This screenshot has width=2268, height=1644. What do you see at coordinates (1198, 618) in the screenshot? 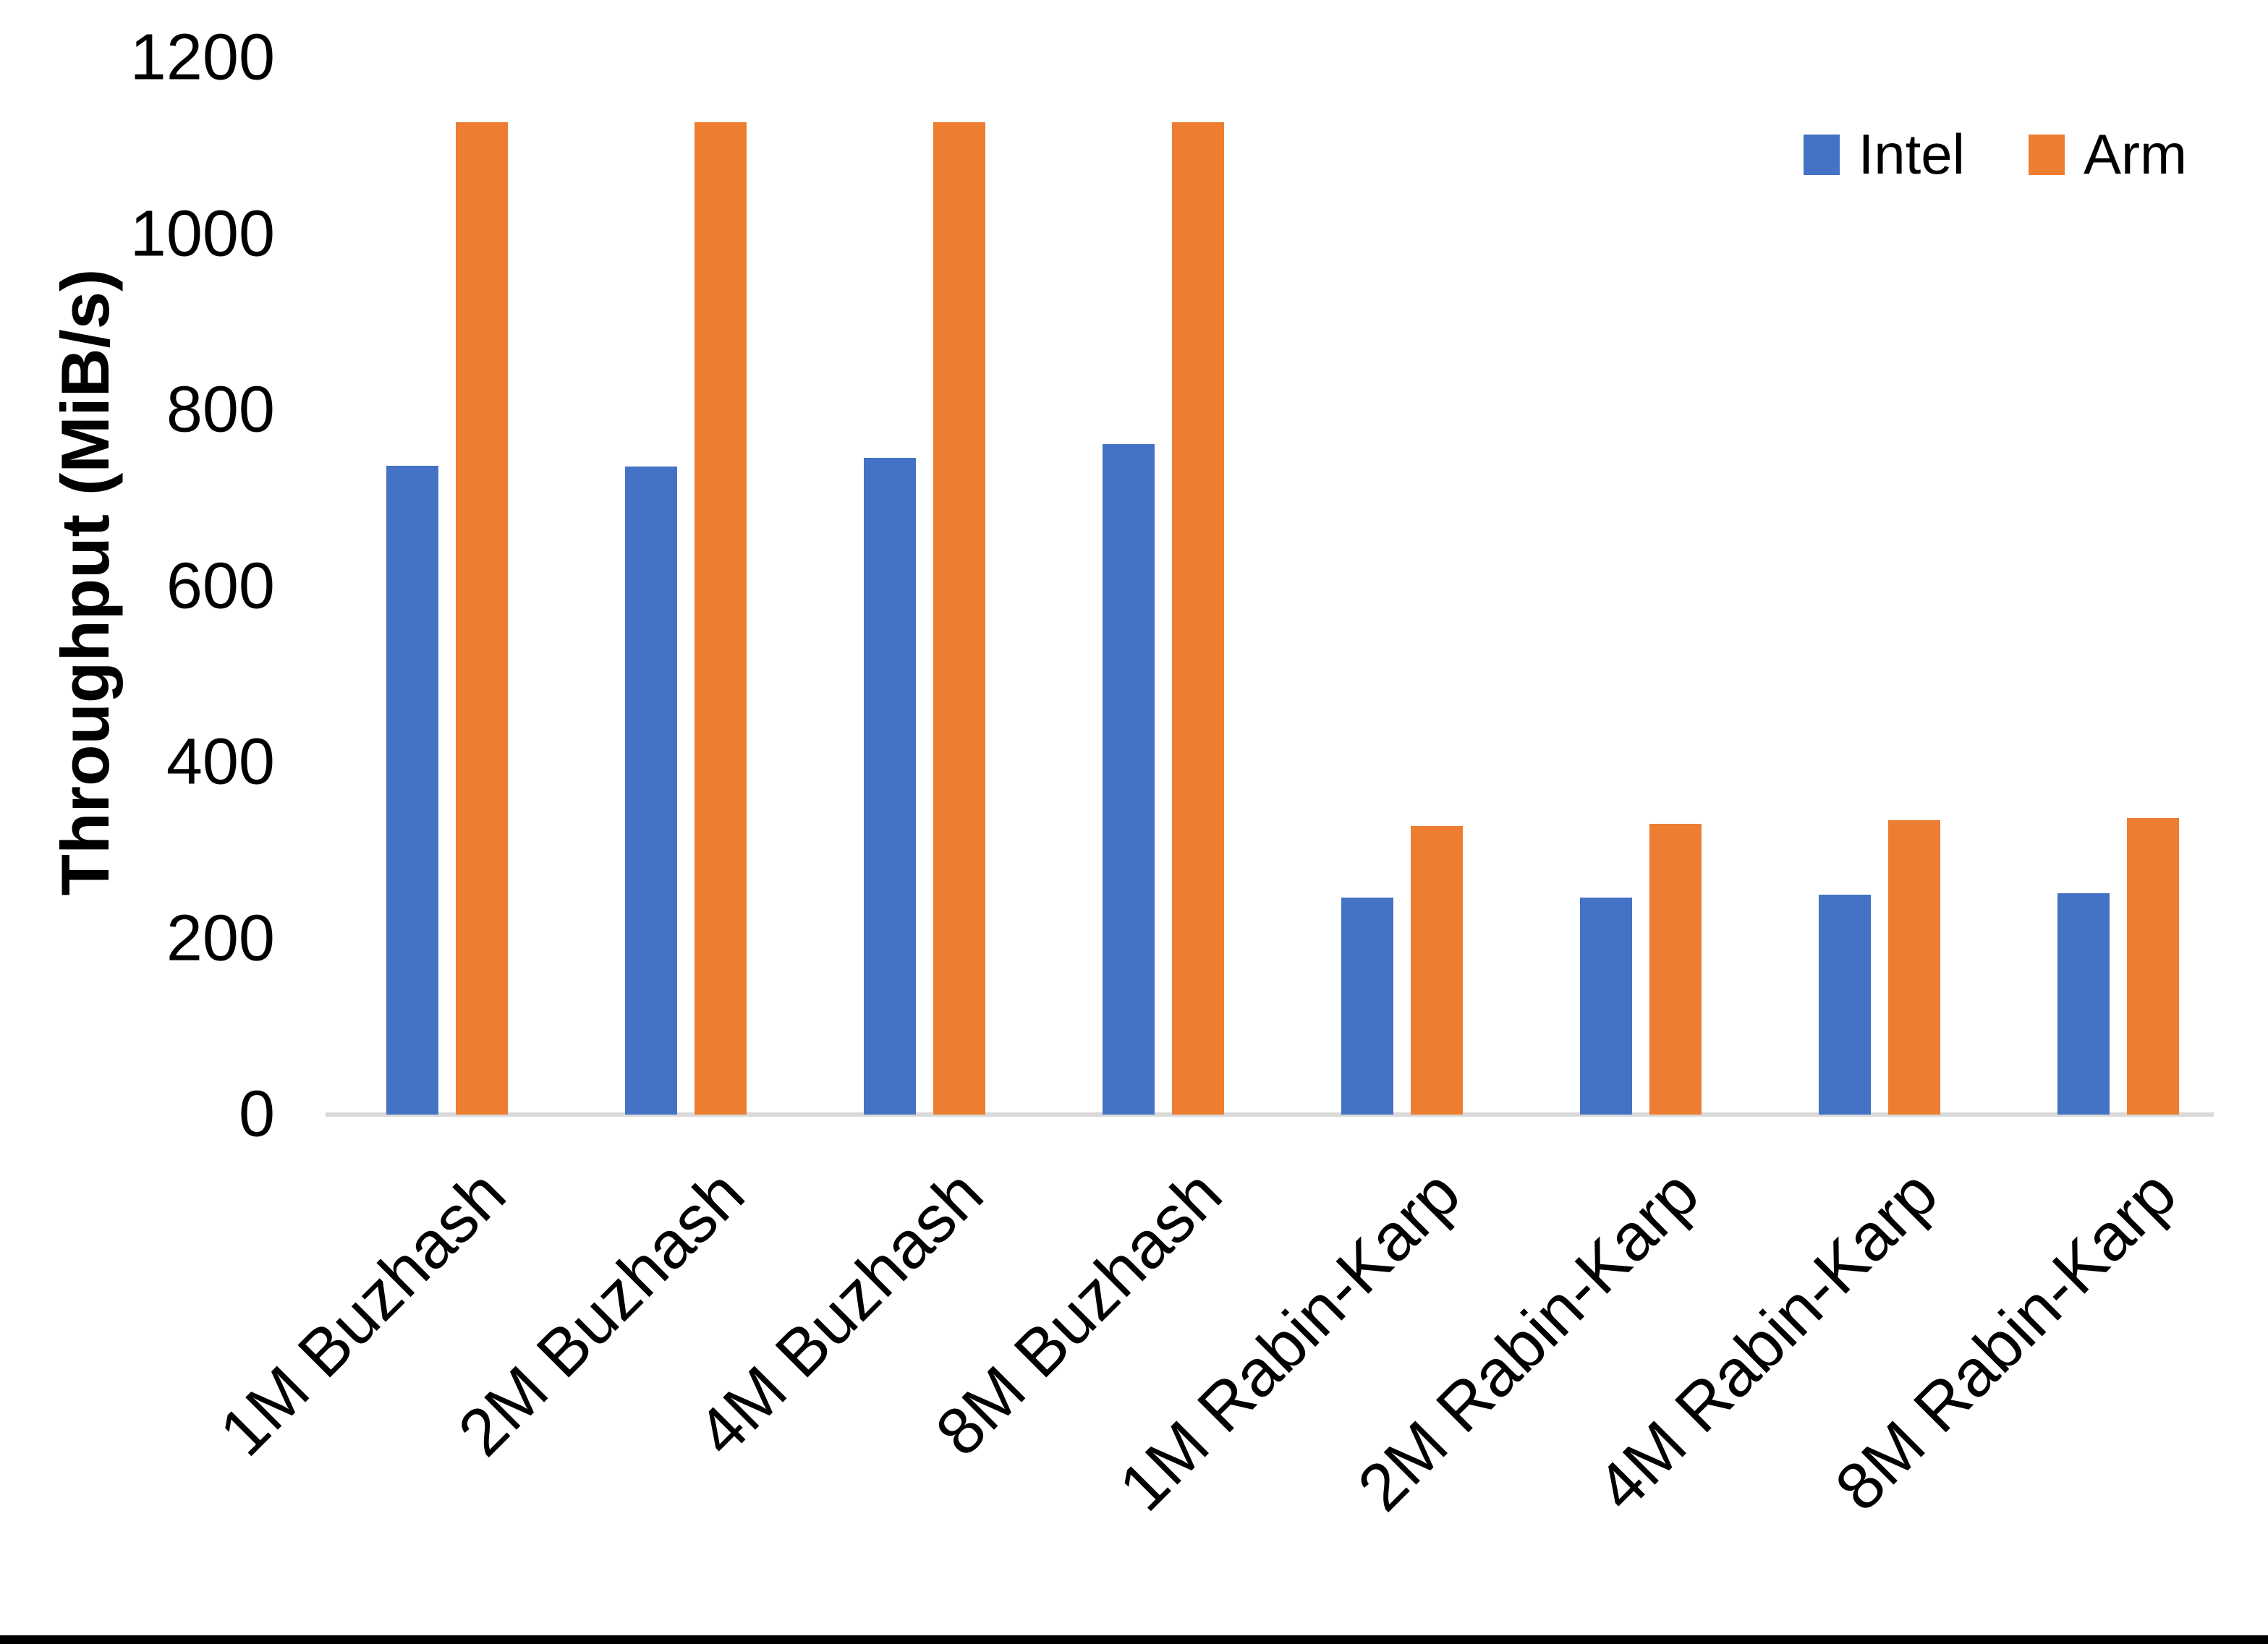
I see `bar-arm-8m-buzhash` at bounding box center [1198, 618].